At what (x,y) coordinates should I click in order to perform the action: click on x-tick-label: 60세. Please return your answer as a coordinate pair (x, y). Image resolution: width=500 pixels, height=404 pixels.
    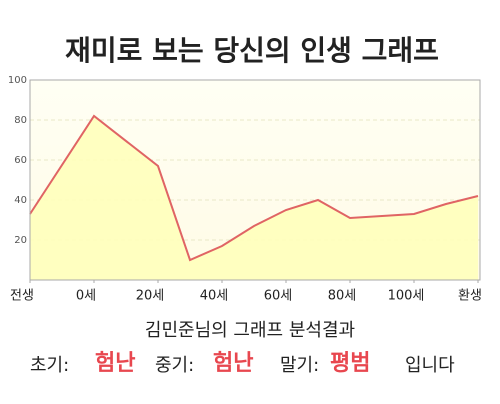
    Looking at the image, I should click on (278, 296).